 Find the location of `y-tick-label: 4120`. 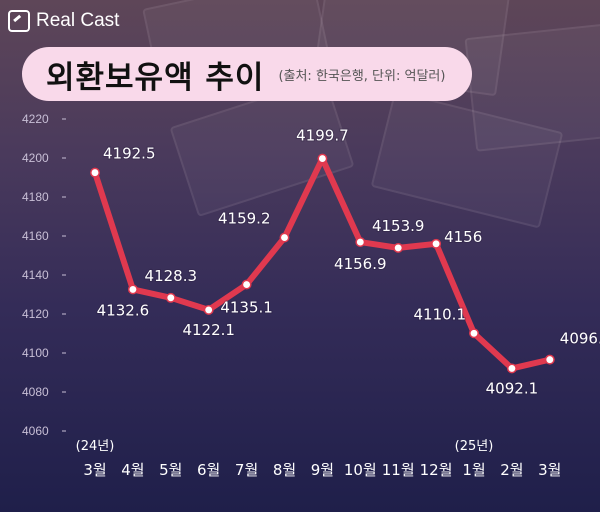

y-tick-label: 4120 is located at coordinates (35, 314).